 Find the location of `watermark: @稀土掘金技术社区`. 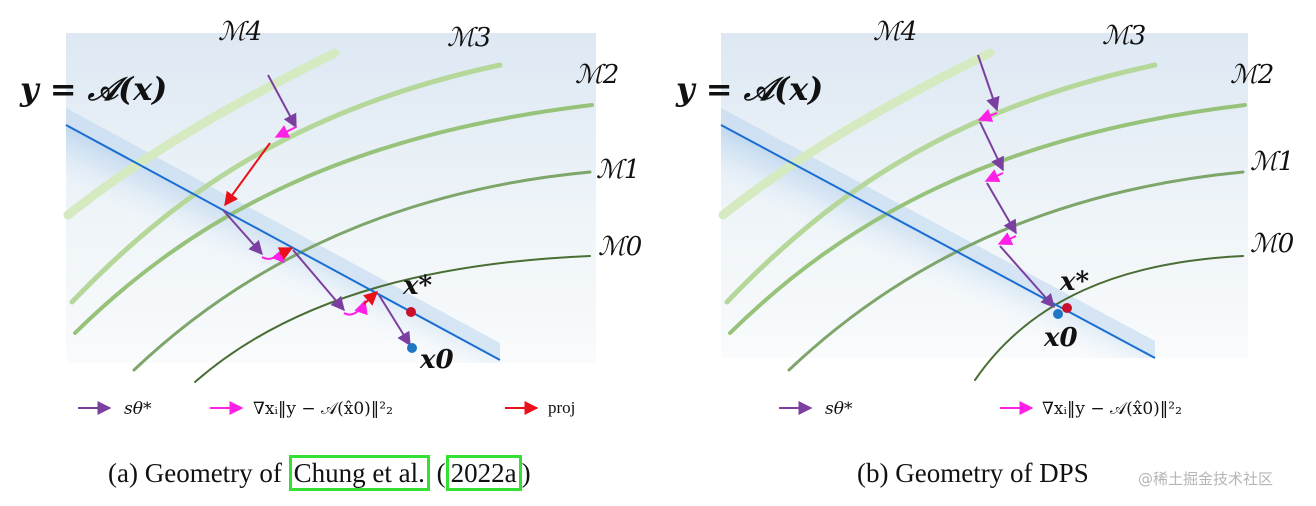

watermark: @稀土掘金技术社区 is located at coordinates (1206, 479).